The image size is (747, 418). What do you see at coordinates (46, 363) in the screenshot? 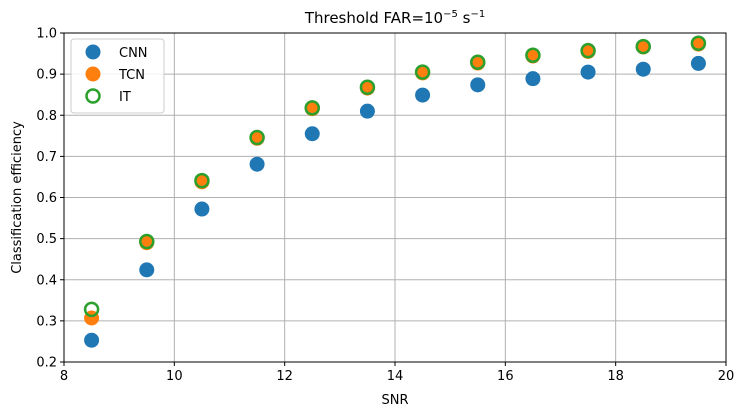
I see `y-tick-label: 0.2` at bounding box center [46, 363].